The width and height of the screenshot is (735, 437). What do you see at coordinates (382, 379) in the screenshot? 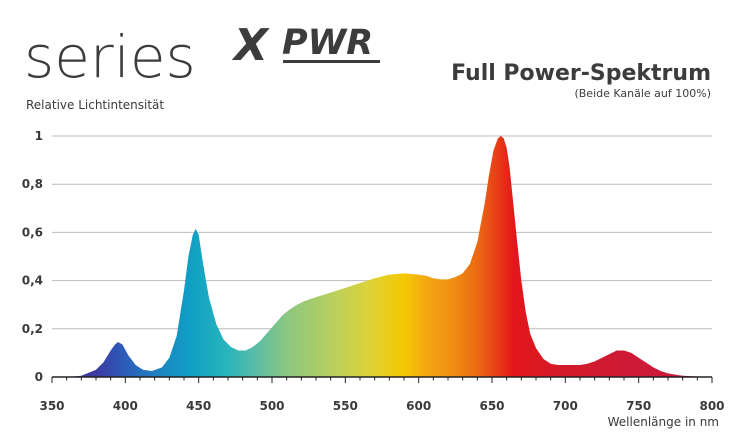
I see `x-axis` at bounding box center [382, 379].